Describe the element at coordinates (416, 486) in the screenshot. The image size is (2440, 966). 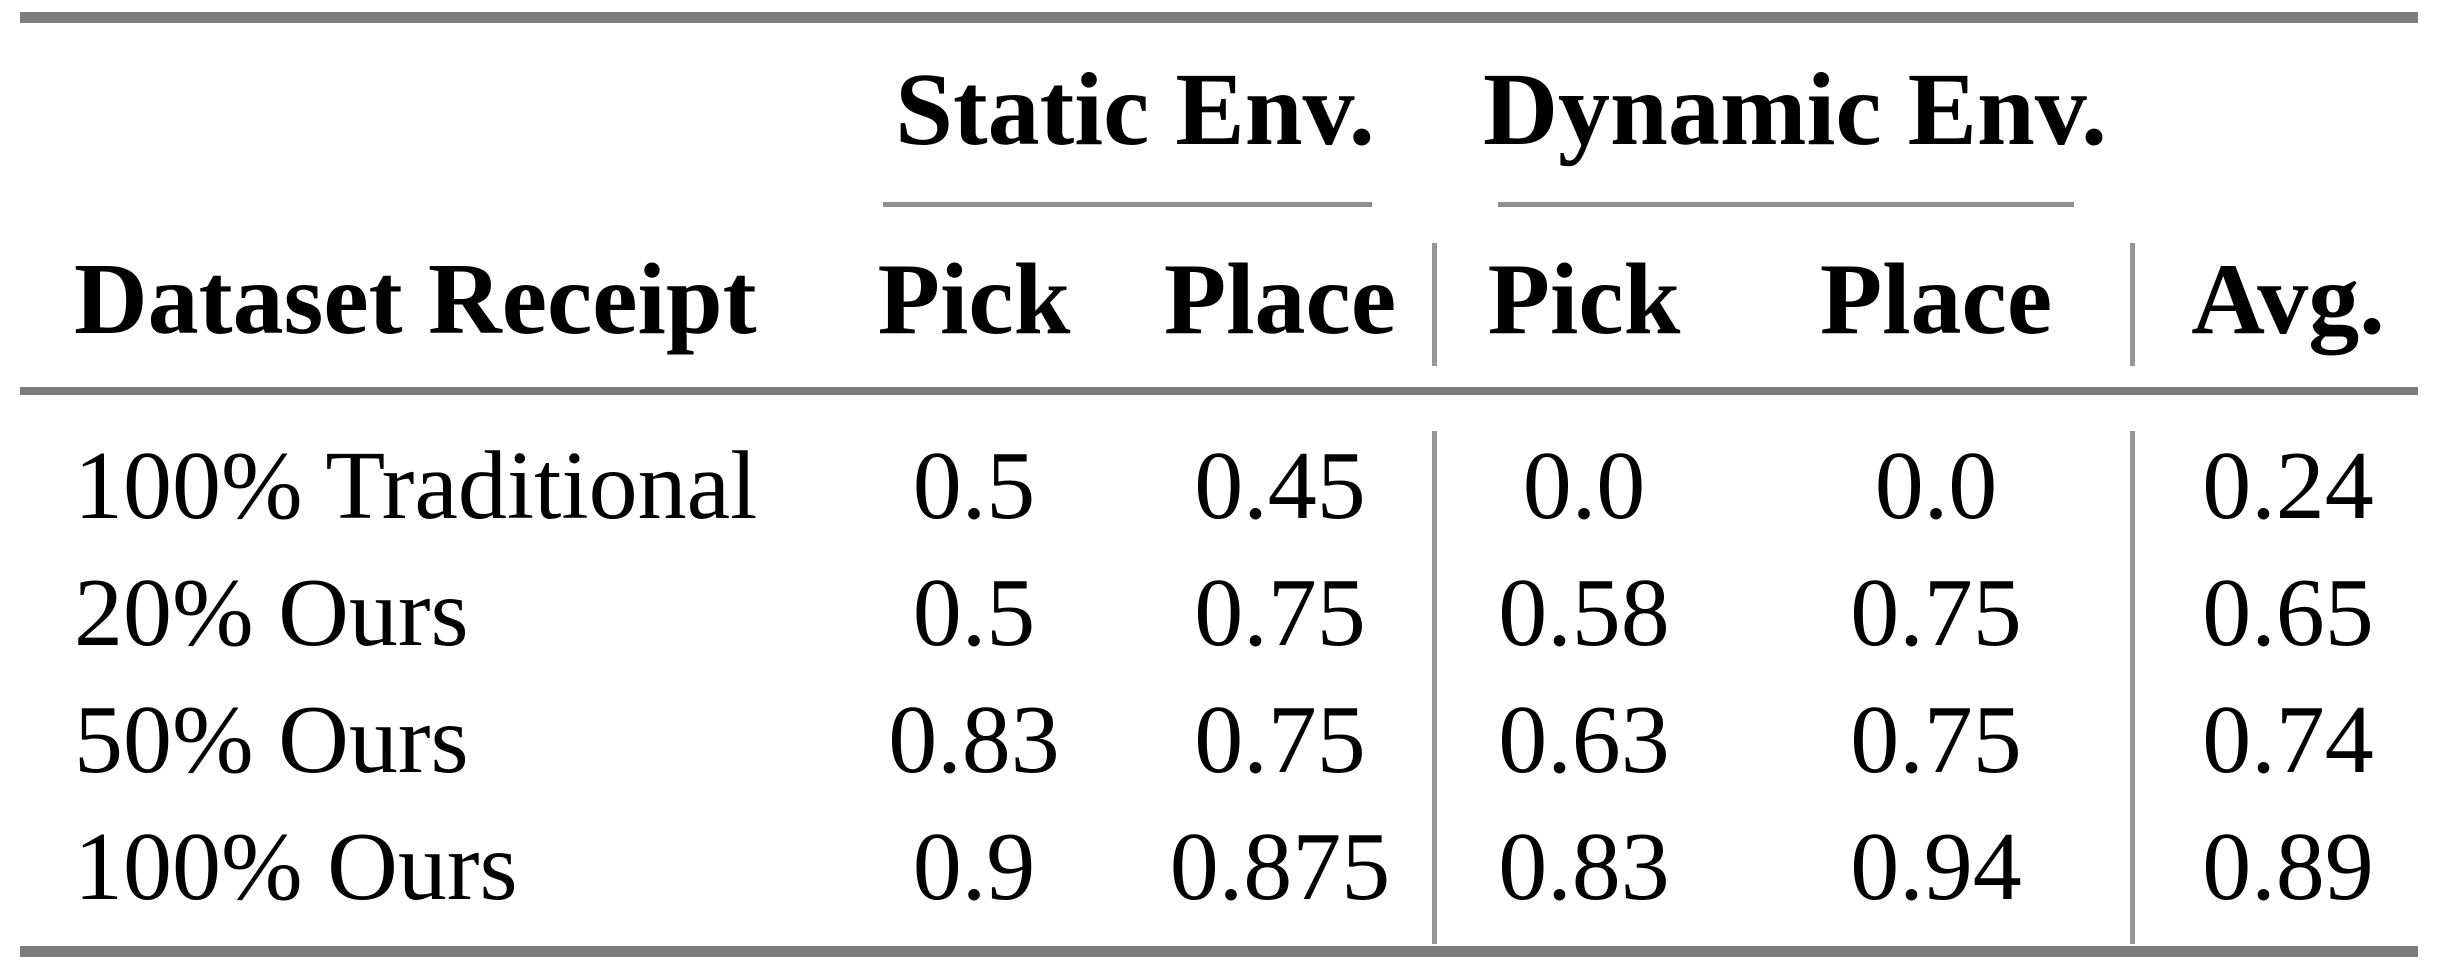
I see `row-label: 100% Traditional` at that location.